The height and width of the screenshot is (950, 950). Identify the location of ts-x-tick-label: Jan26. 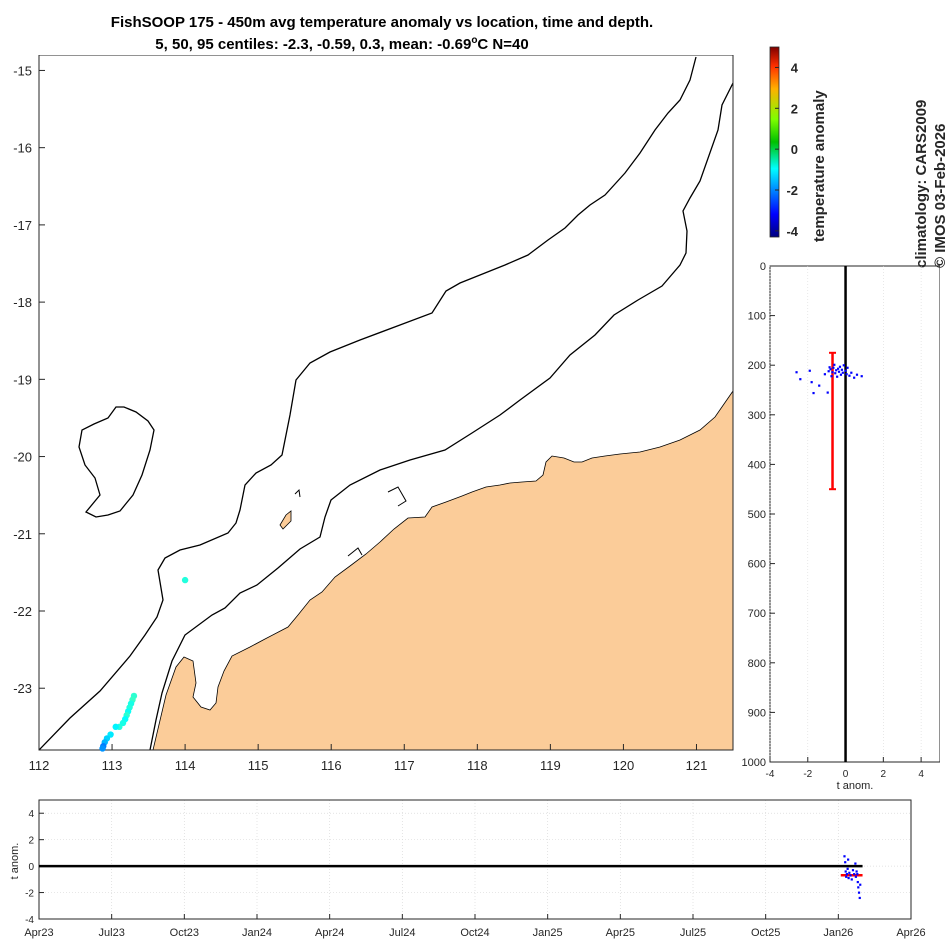
(838, 933).